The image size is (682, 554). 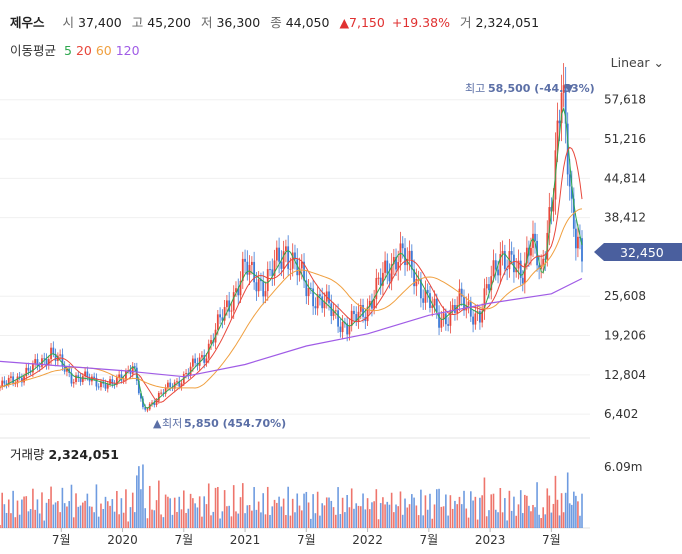 What do you see at coordinates (625, 336) in the screenshot?
I see `y-tick-label: 19,206` at bounding box center [625, 336].